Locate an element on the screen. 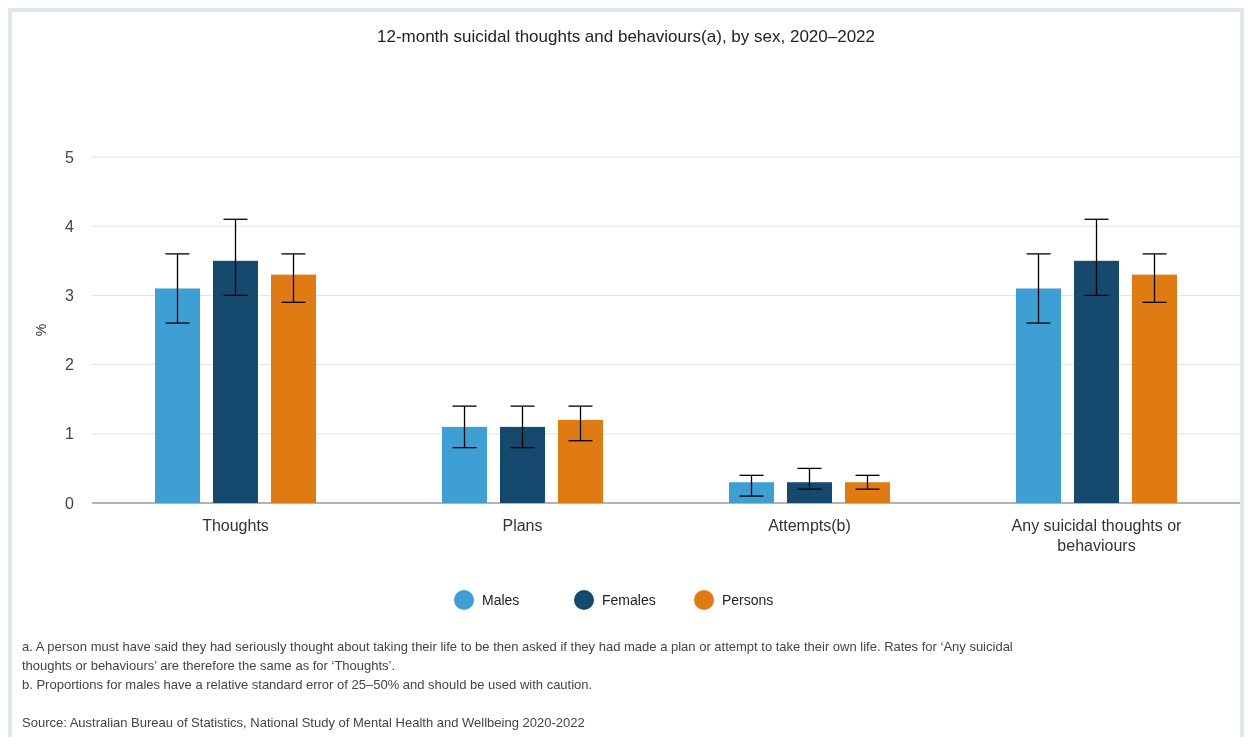 The height and width of the screenshot is (745, 1252). legend-label: Females is located at coordinates (629, 599).